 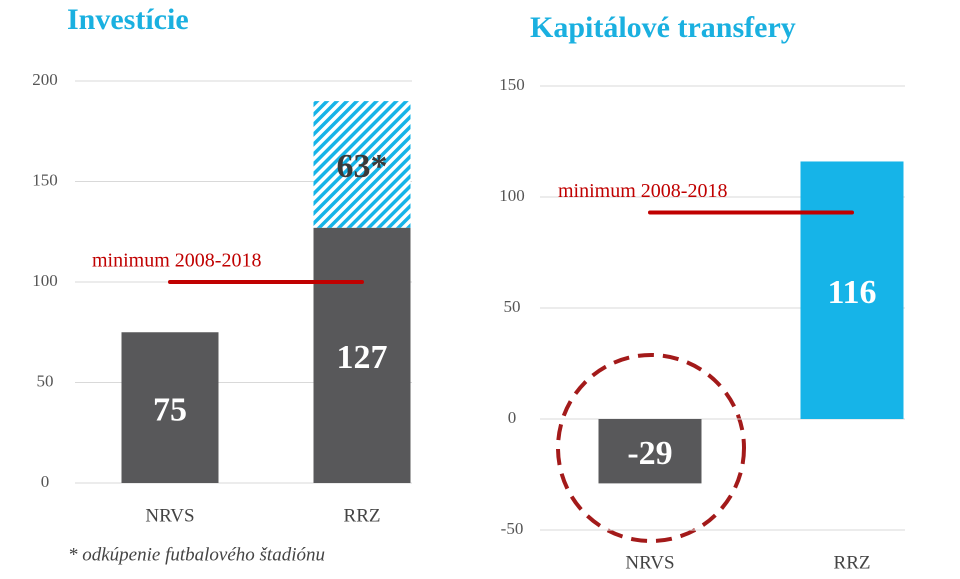 I want to click on y-tick-label: -50, so click(x=512, y=528).